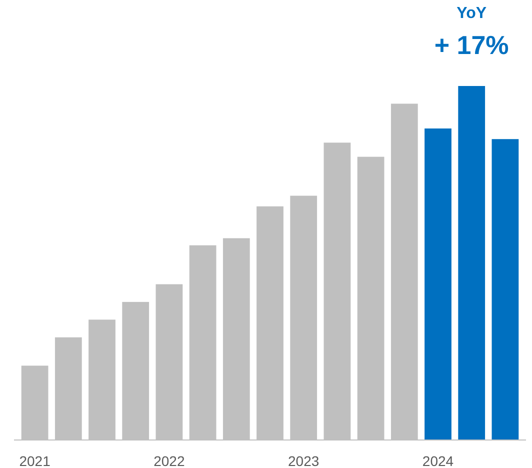  I want to click on x-tick-label: 2023, so click(304, 460).